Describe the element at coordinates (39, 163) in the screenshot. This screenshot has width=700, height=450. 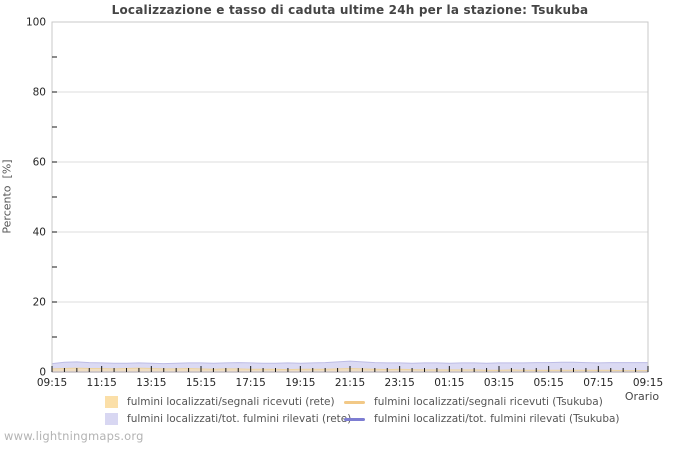
I see `svg-text: 60` at that location.